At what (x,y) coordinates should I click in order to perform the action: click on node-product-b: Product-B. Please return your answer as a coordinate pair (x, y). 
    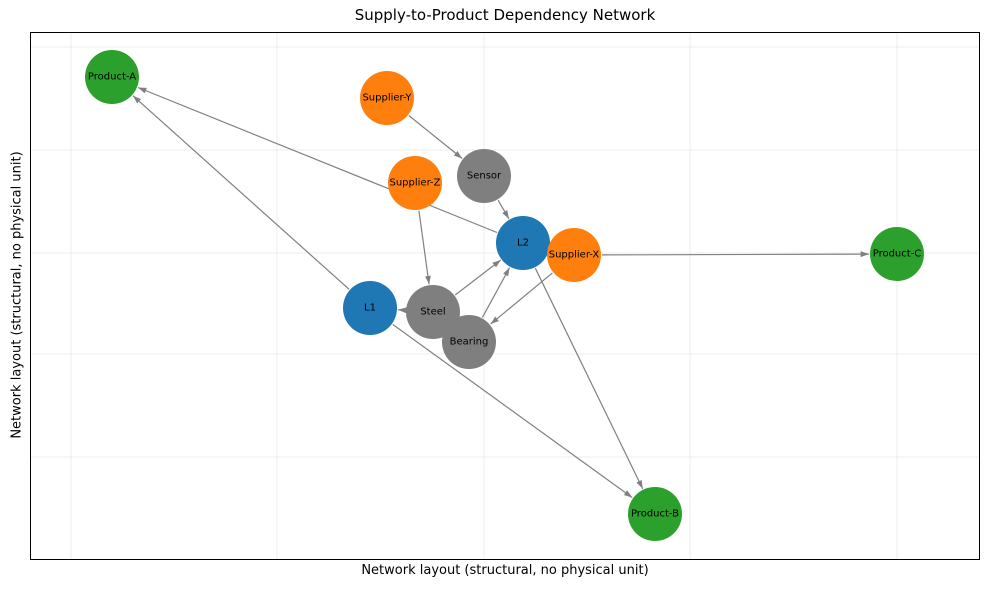
    Looking at the image, I should click on (655, 514).